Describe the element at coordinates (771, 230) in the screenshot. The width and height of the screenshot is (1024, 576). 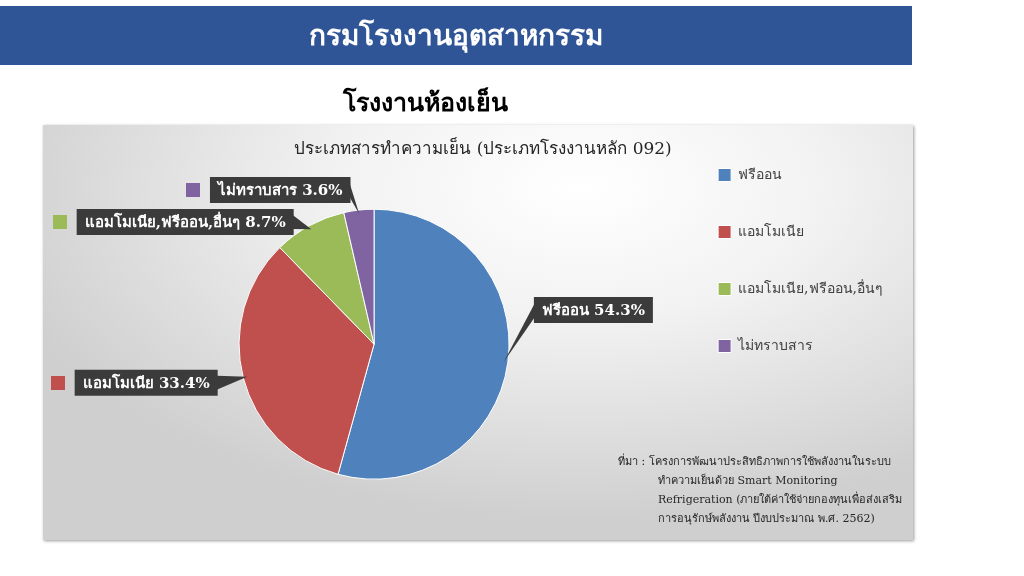
I see `legend-label: แอมโมเนีย` at that location.